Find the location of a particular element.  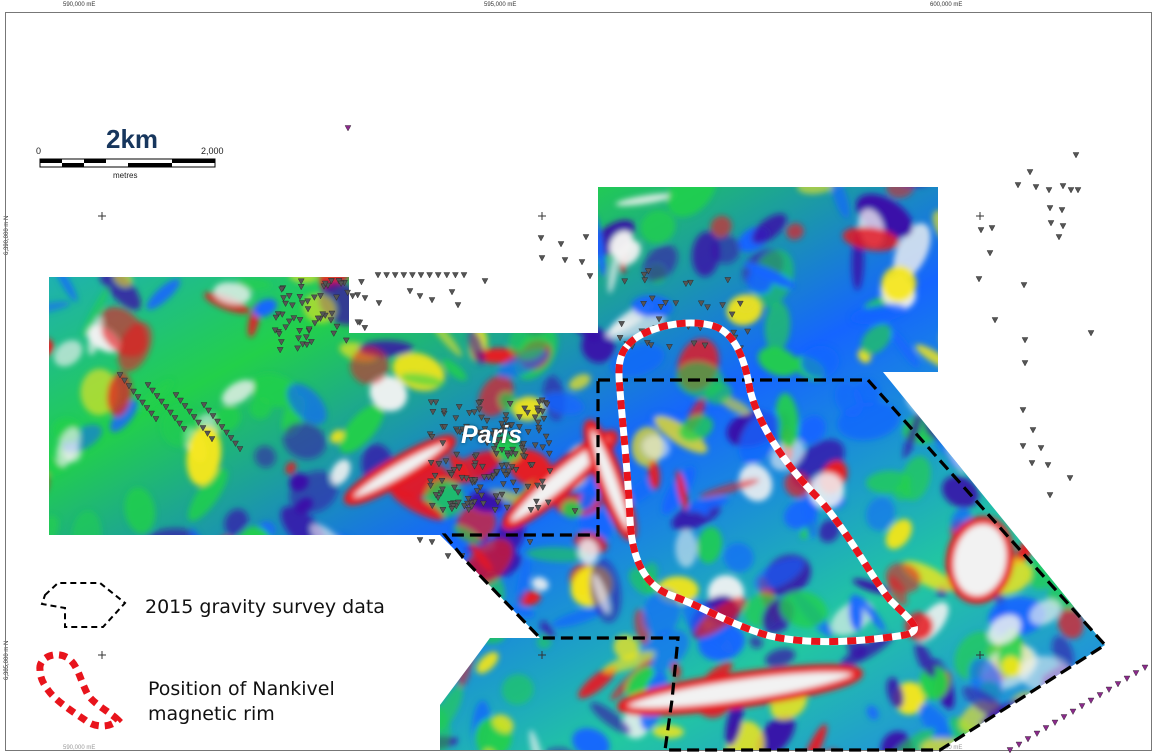

easting-label-600: 600,000 mE is located at coordinates (946, 5).